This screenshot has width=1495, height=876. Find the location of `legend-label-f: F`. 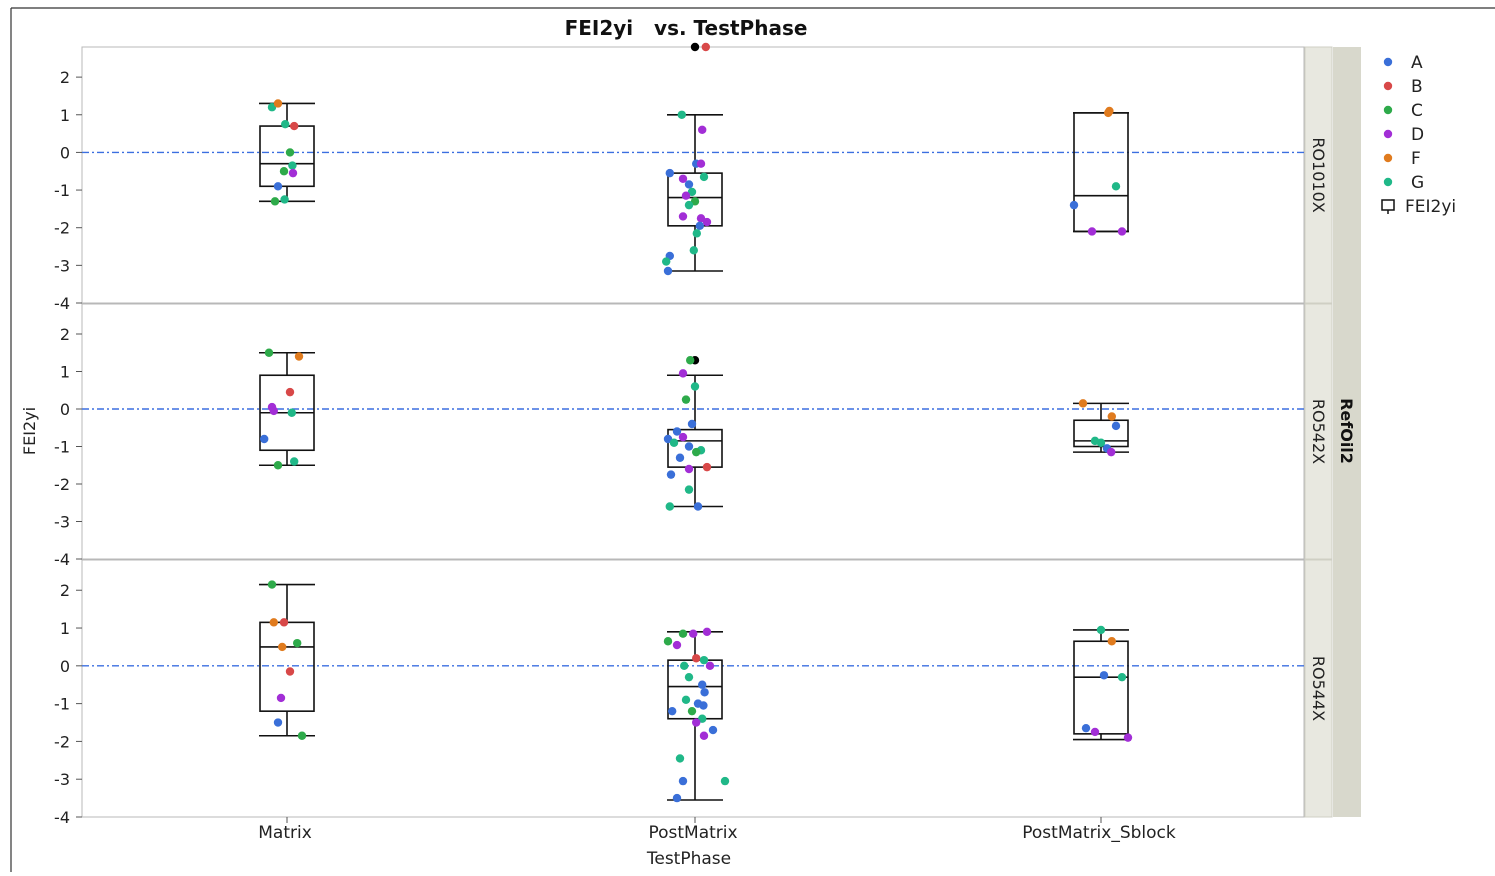

legend-label-f: F is located at coordinates (1416, 159).